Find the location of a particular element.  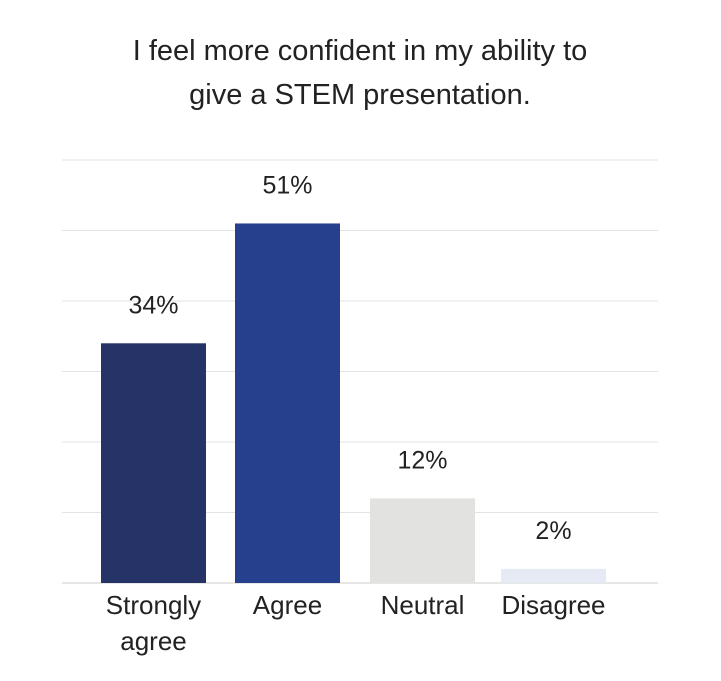

category-label: Neutral is located at coordinates (423, 605).